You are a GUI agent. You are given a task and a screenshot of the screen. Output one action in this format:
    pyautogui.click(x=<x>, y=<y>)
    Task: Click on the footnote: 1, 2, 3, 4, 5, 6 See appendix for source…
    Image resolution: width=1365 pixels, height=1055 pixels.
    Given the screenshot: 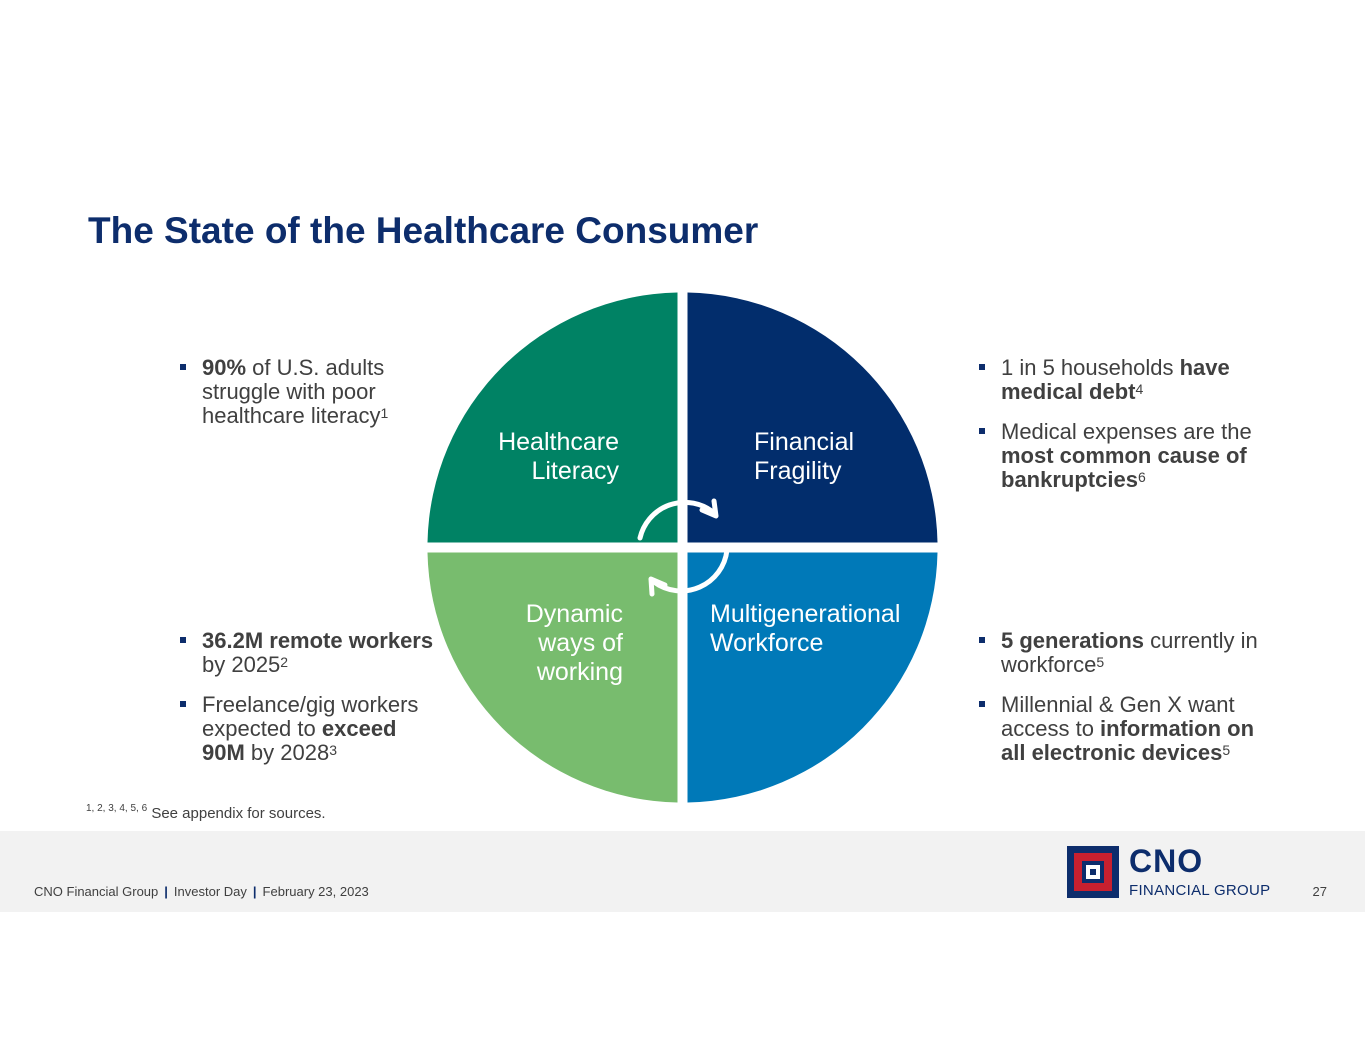 What is the action you would take?
    pyautogui.click(x=206, y=812)
    